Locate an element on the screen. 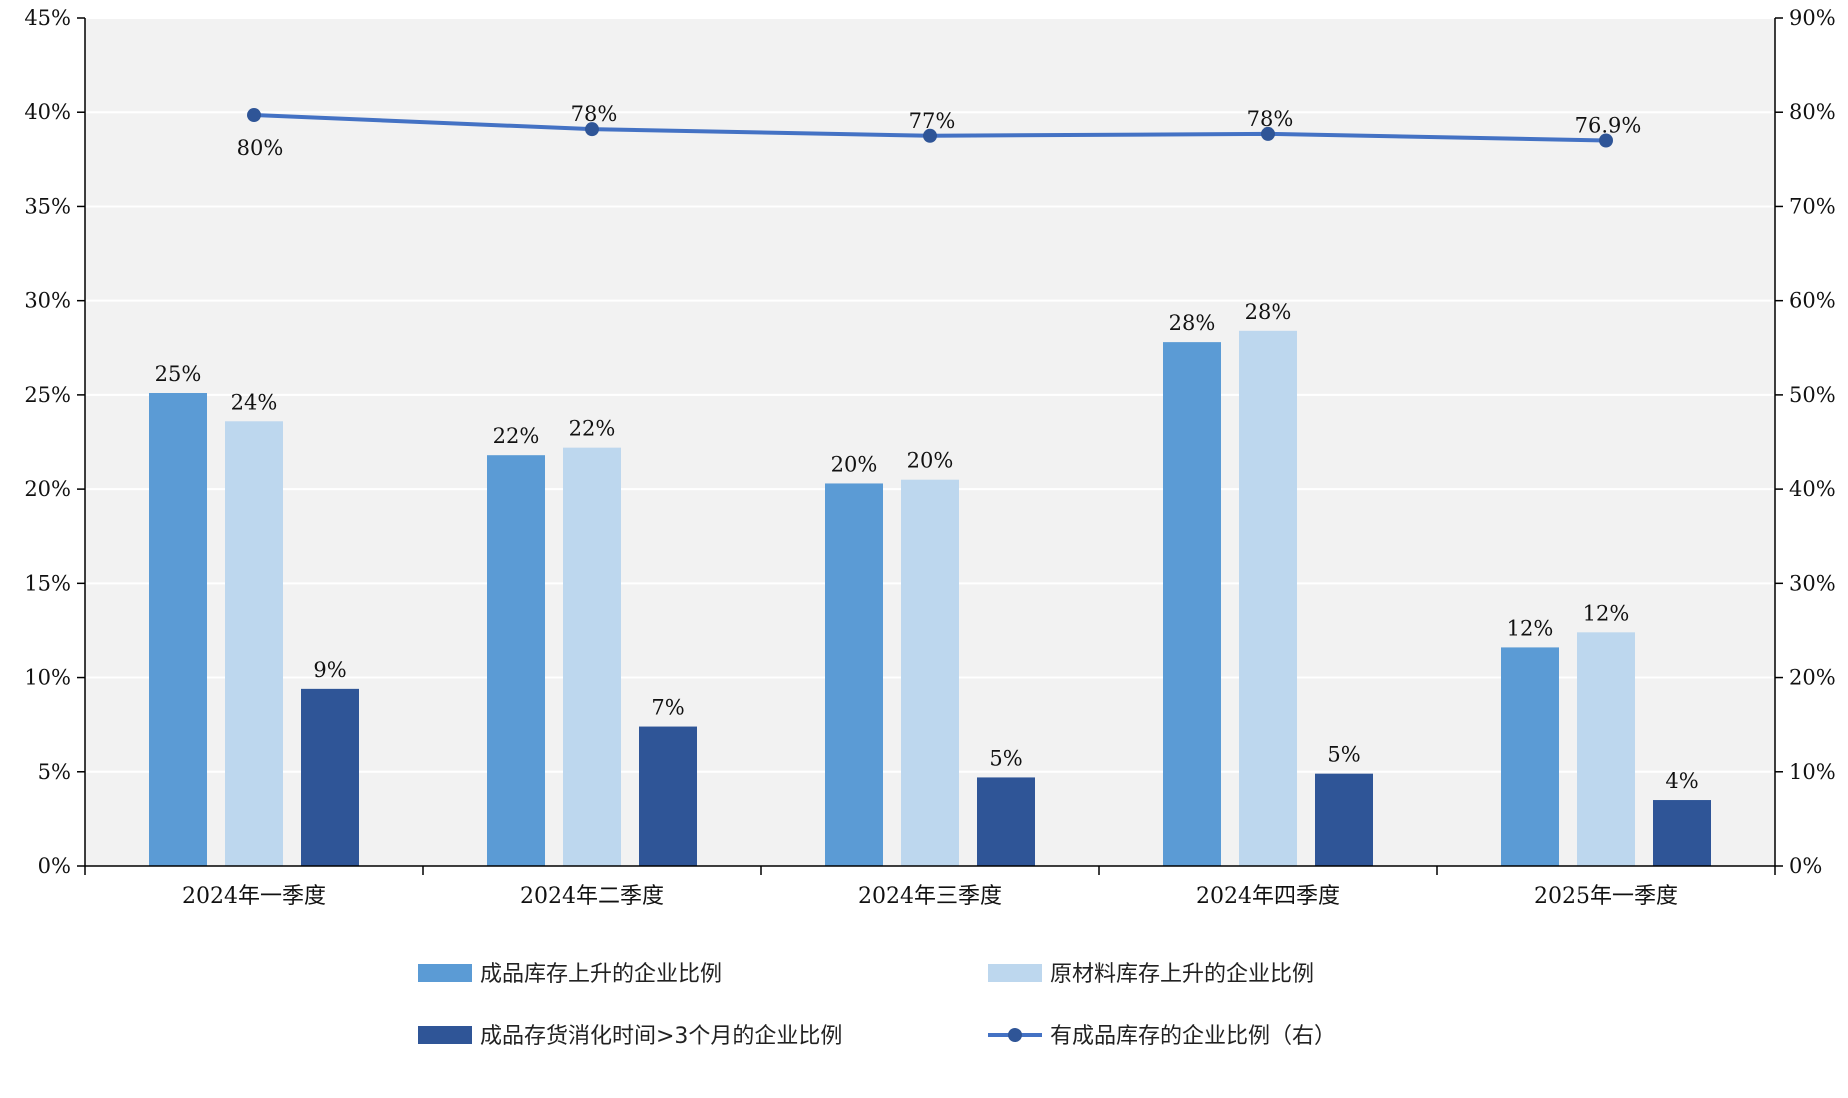  right-axis-tick-label: 40% is located at coordinates (1812, 489).